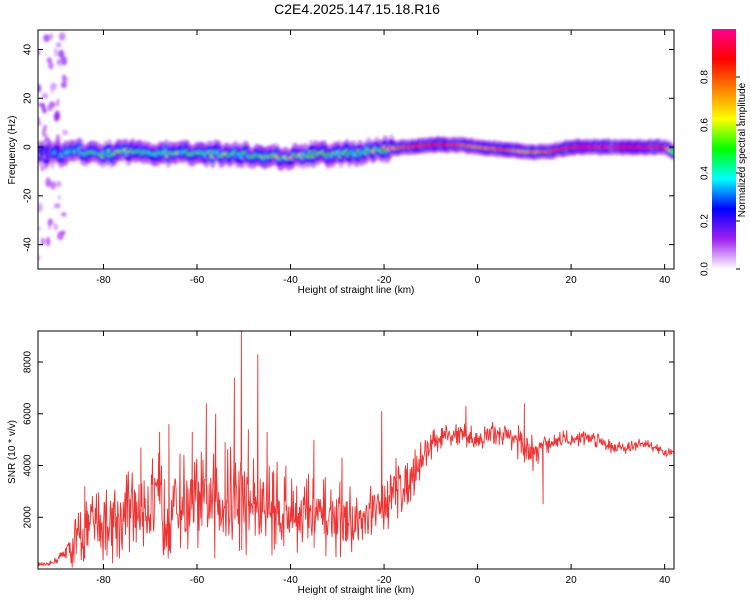  Describe the element at coordinates (28, 465) in the screenshot. I see `y-tick-label: 4000` at that location.